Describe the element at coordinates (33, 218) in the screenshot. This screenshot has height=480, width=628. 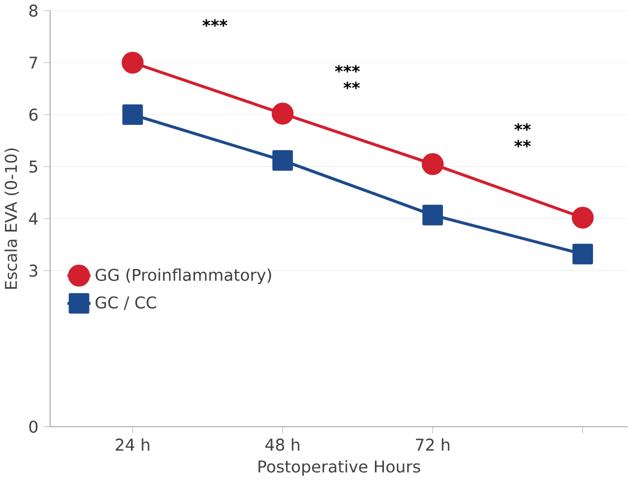
I see `y-tick-label: 4` at that location.